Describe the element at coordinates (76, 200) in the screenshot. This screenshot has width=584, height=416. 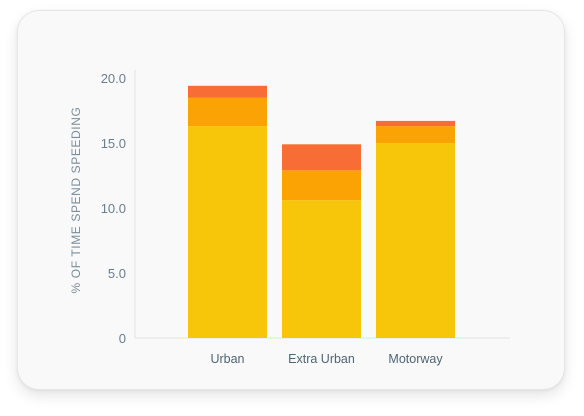
I see `y-axis-title: % OF TIME SPEND SPEEDING` at that location.